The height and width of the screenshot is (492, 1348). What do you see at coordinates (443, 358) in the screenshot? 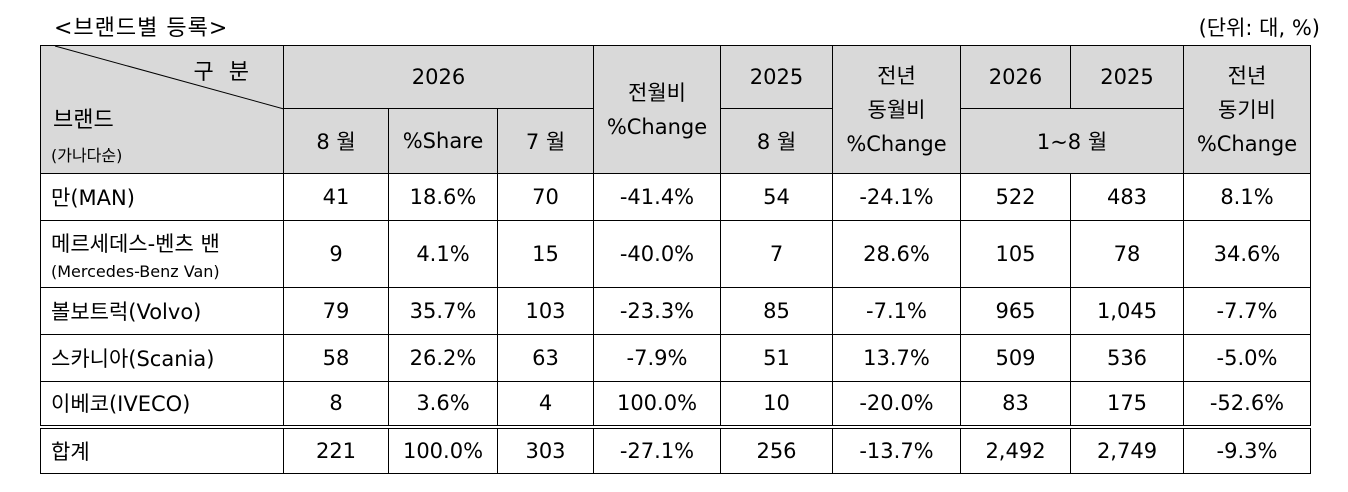
I see `value-cell: 26.2%` at bounding box center [443, 358].